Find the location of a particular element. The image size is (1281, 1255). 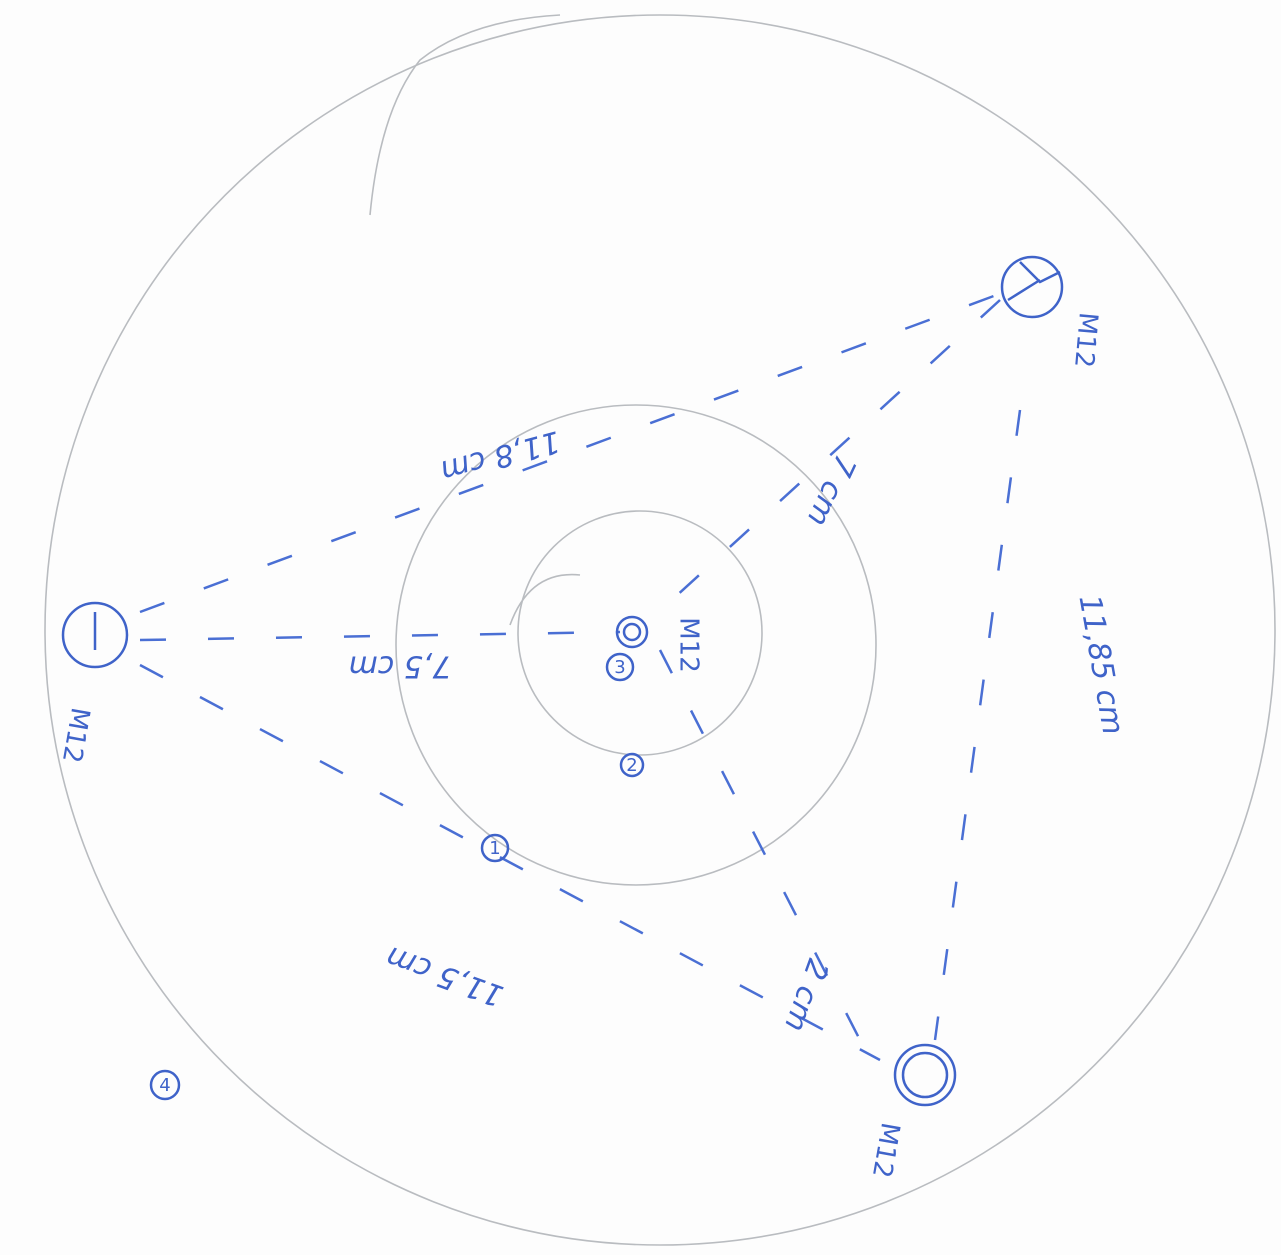

inner-circle is located at coordinates (640, 633).